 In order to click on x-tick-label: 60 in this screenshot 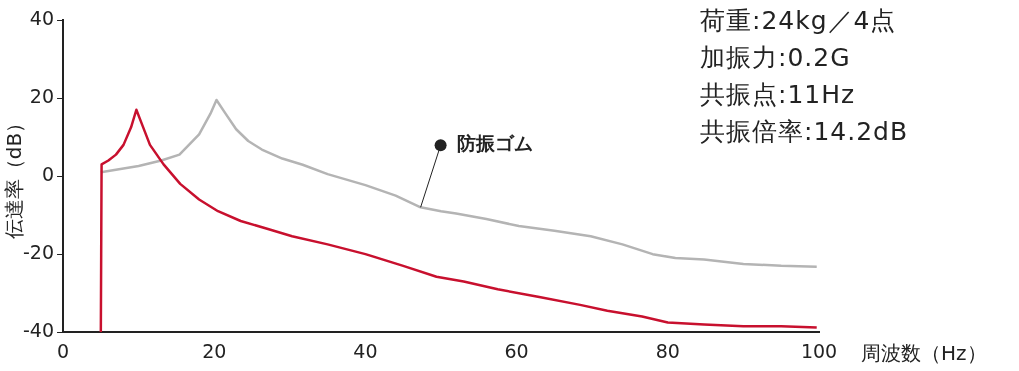, I will do `click(516, 350)`.